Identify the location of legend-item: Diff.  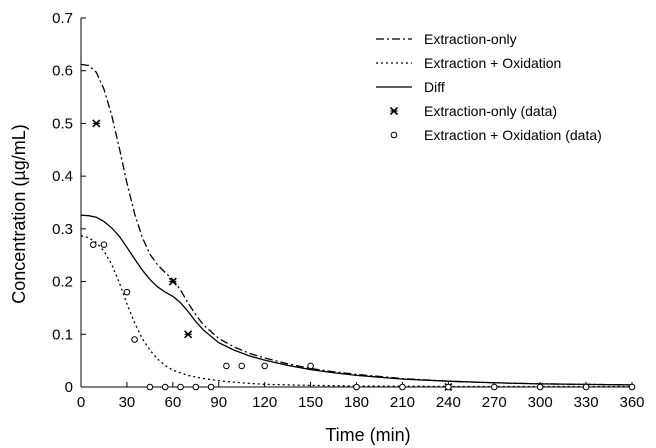
(410, 87).